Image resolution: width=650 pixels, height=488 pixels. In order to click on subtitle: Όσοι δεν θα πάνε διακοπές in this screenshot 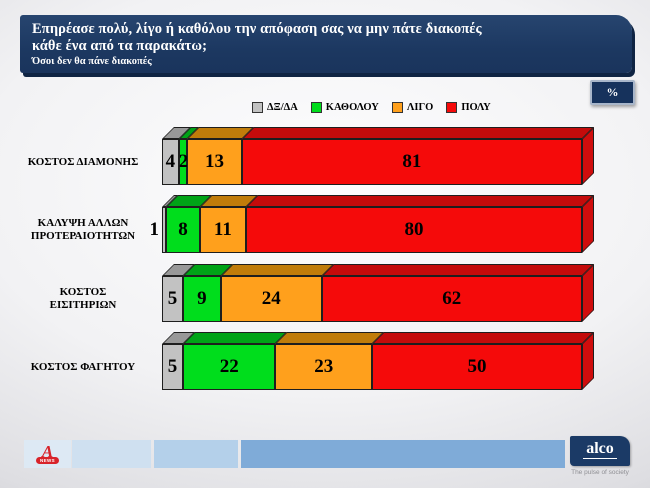, I will do `click(92, 61)`.